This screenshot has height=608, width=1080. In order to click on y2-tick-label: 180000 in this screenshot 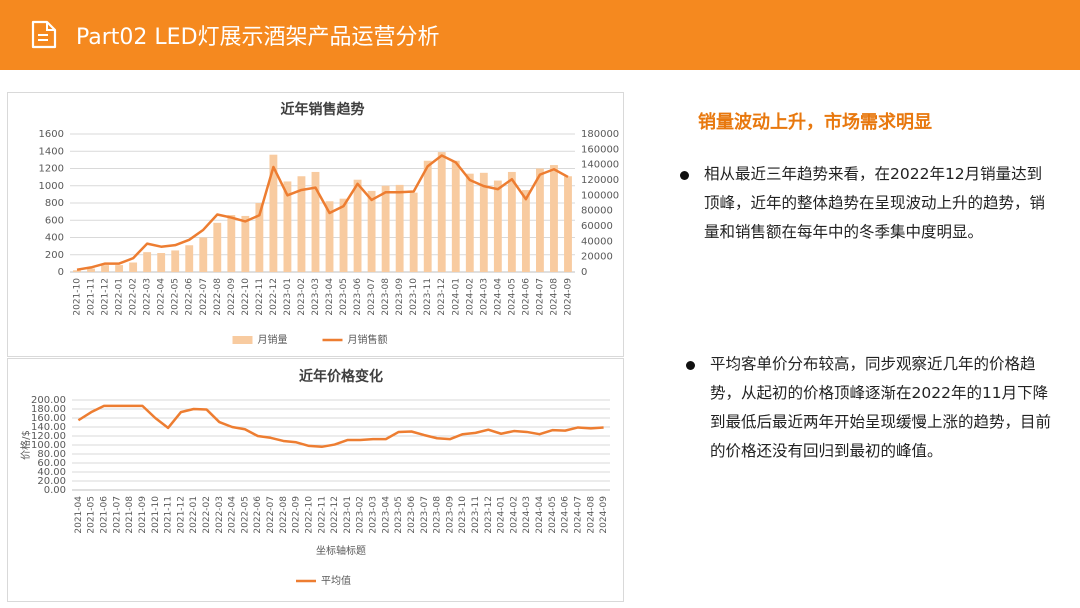, I will do `click(600, 134)`.